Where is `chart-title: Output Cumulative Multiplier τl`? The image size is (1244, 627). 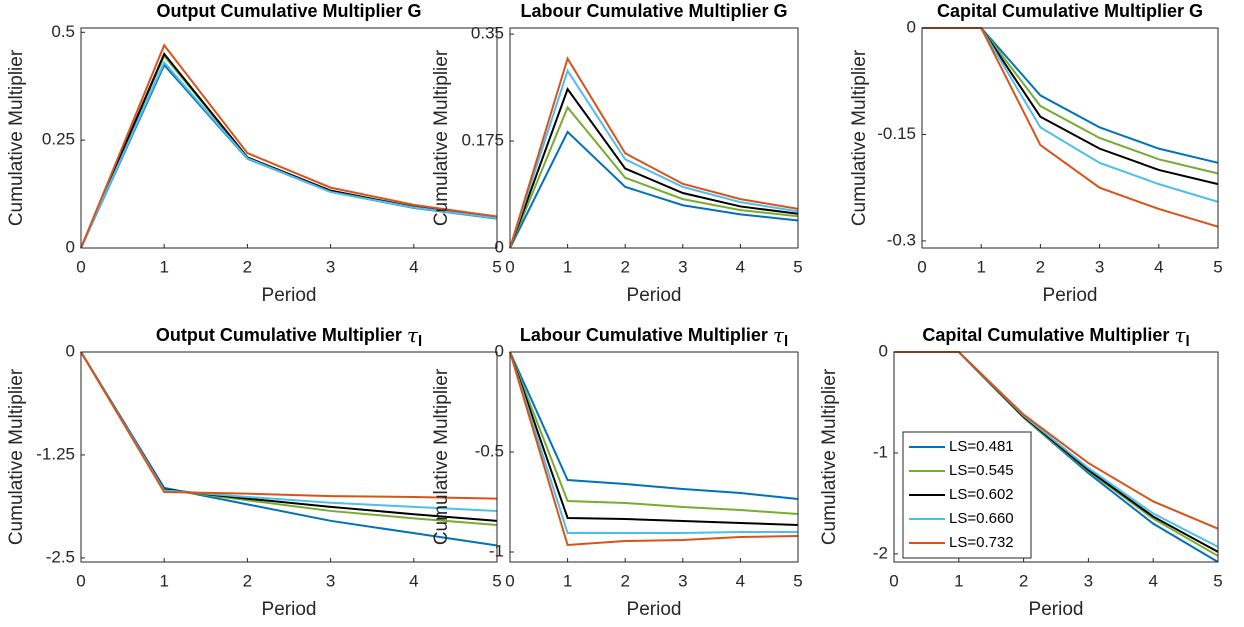 chart-title: Output Cumulative Multiplier τl is located at coordinates (289, 336).